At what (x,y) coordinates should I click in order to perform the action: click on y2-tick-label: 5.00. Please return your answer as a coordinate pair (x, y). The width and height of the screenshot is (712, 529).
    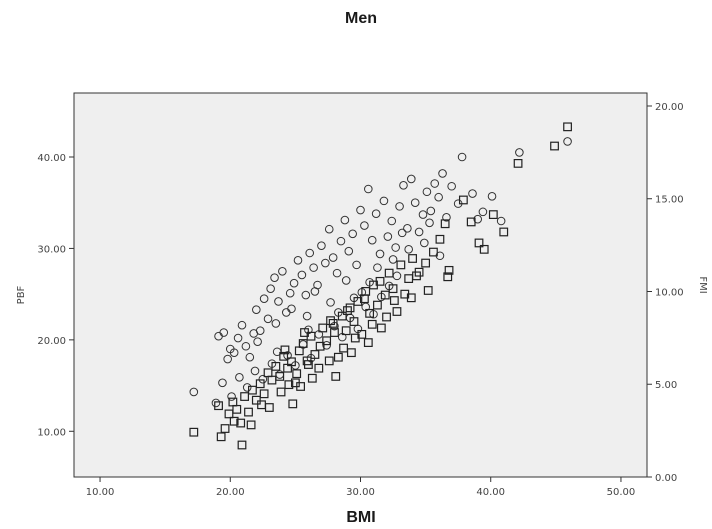
    Looking at the image, I should click on (666, 385).